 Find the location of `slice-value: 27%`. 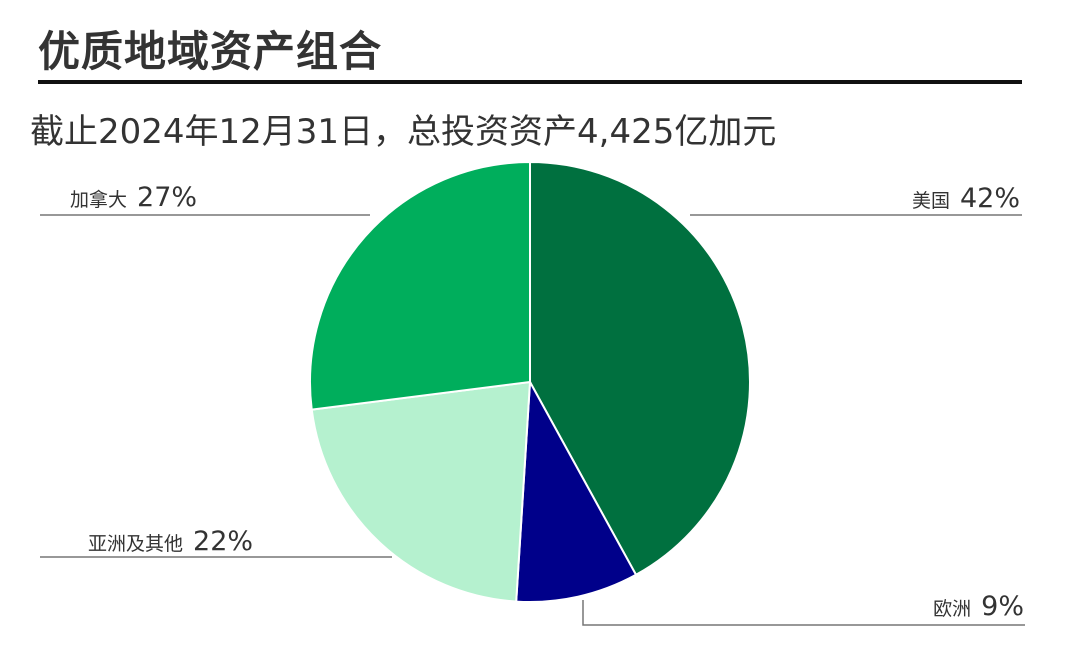

slice-value: 27% is located at coordinates (167, 197).